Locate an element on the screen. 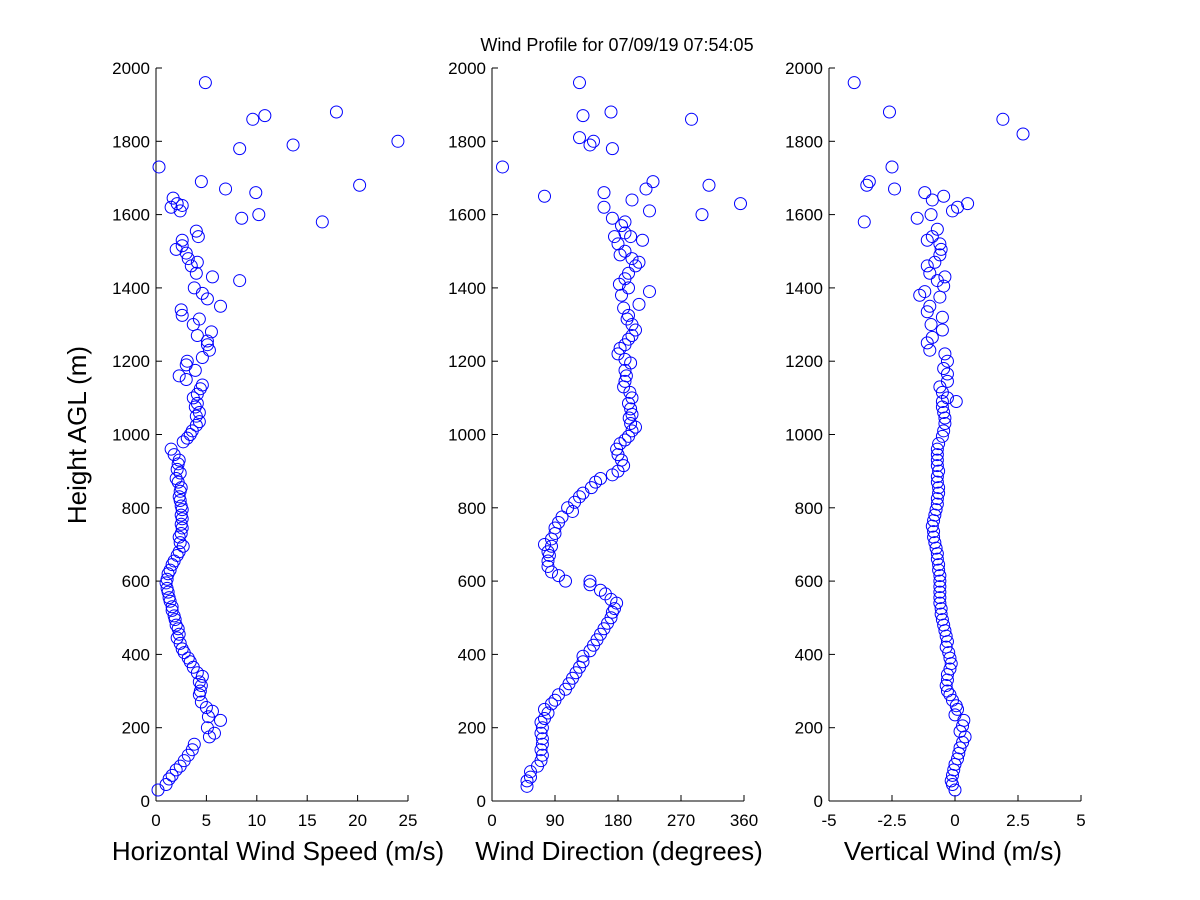 This screenshot has height=900, width=1200. x-tick-label: 10 is located at coordinates (256, 820).